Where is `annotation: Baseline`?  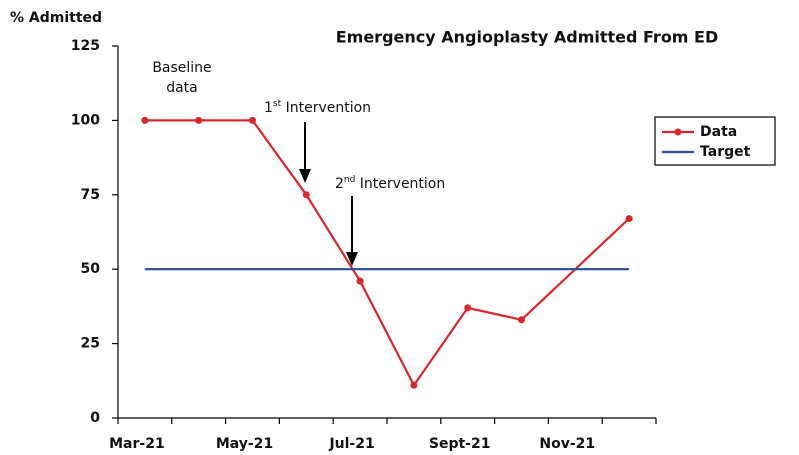
annotation: Baseline is located at coordinates (181, 68).